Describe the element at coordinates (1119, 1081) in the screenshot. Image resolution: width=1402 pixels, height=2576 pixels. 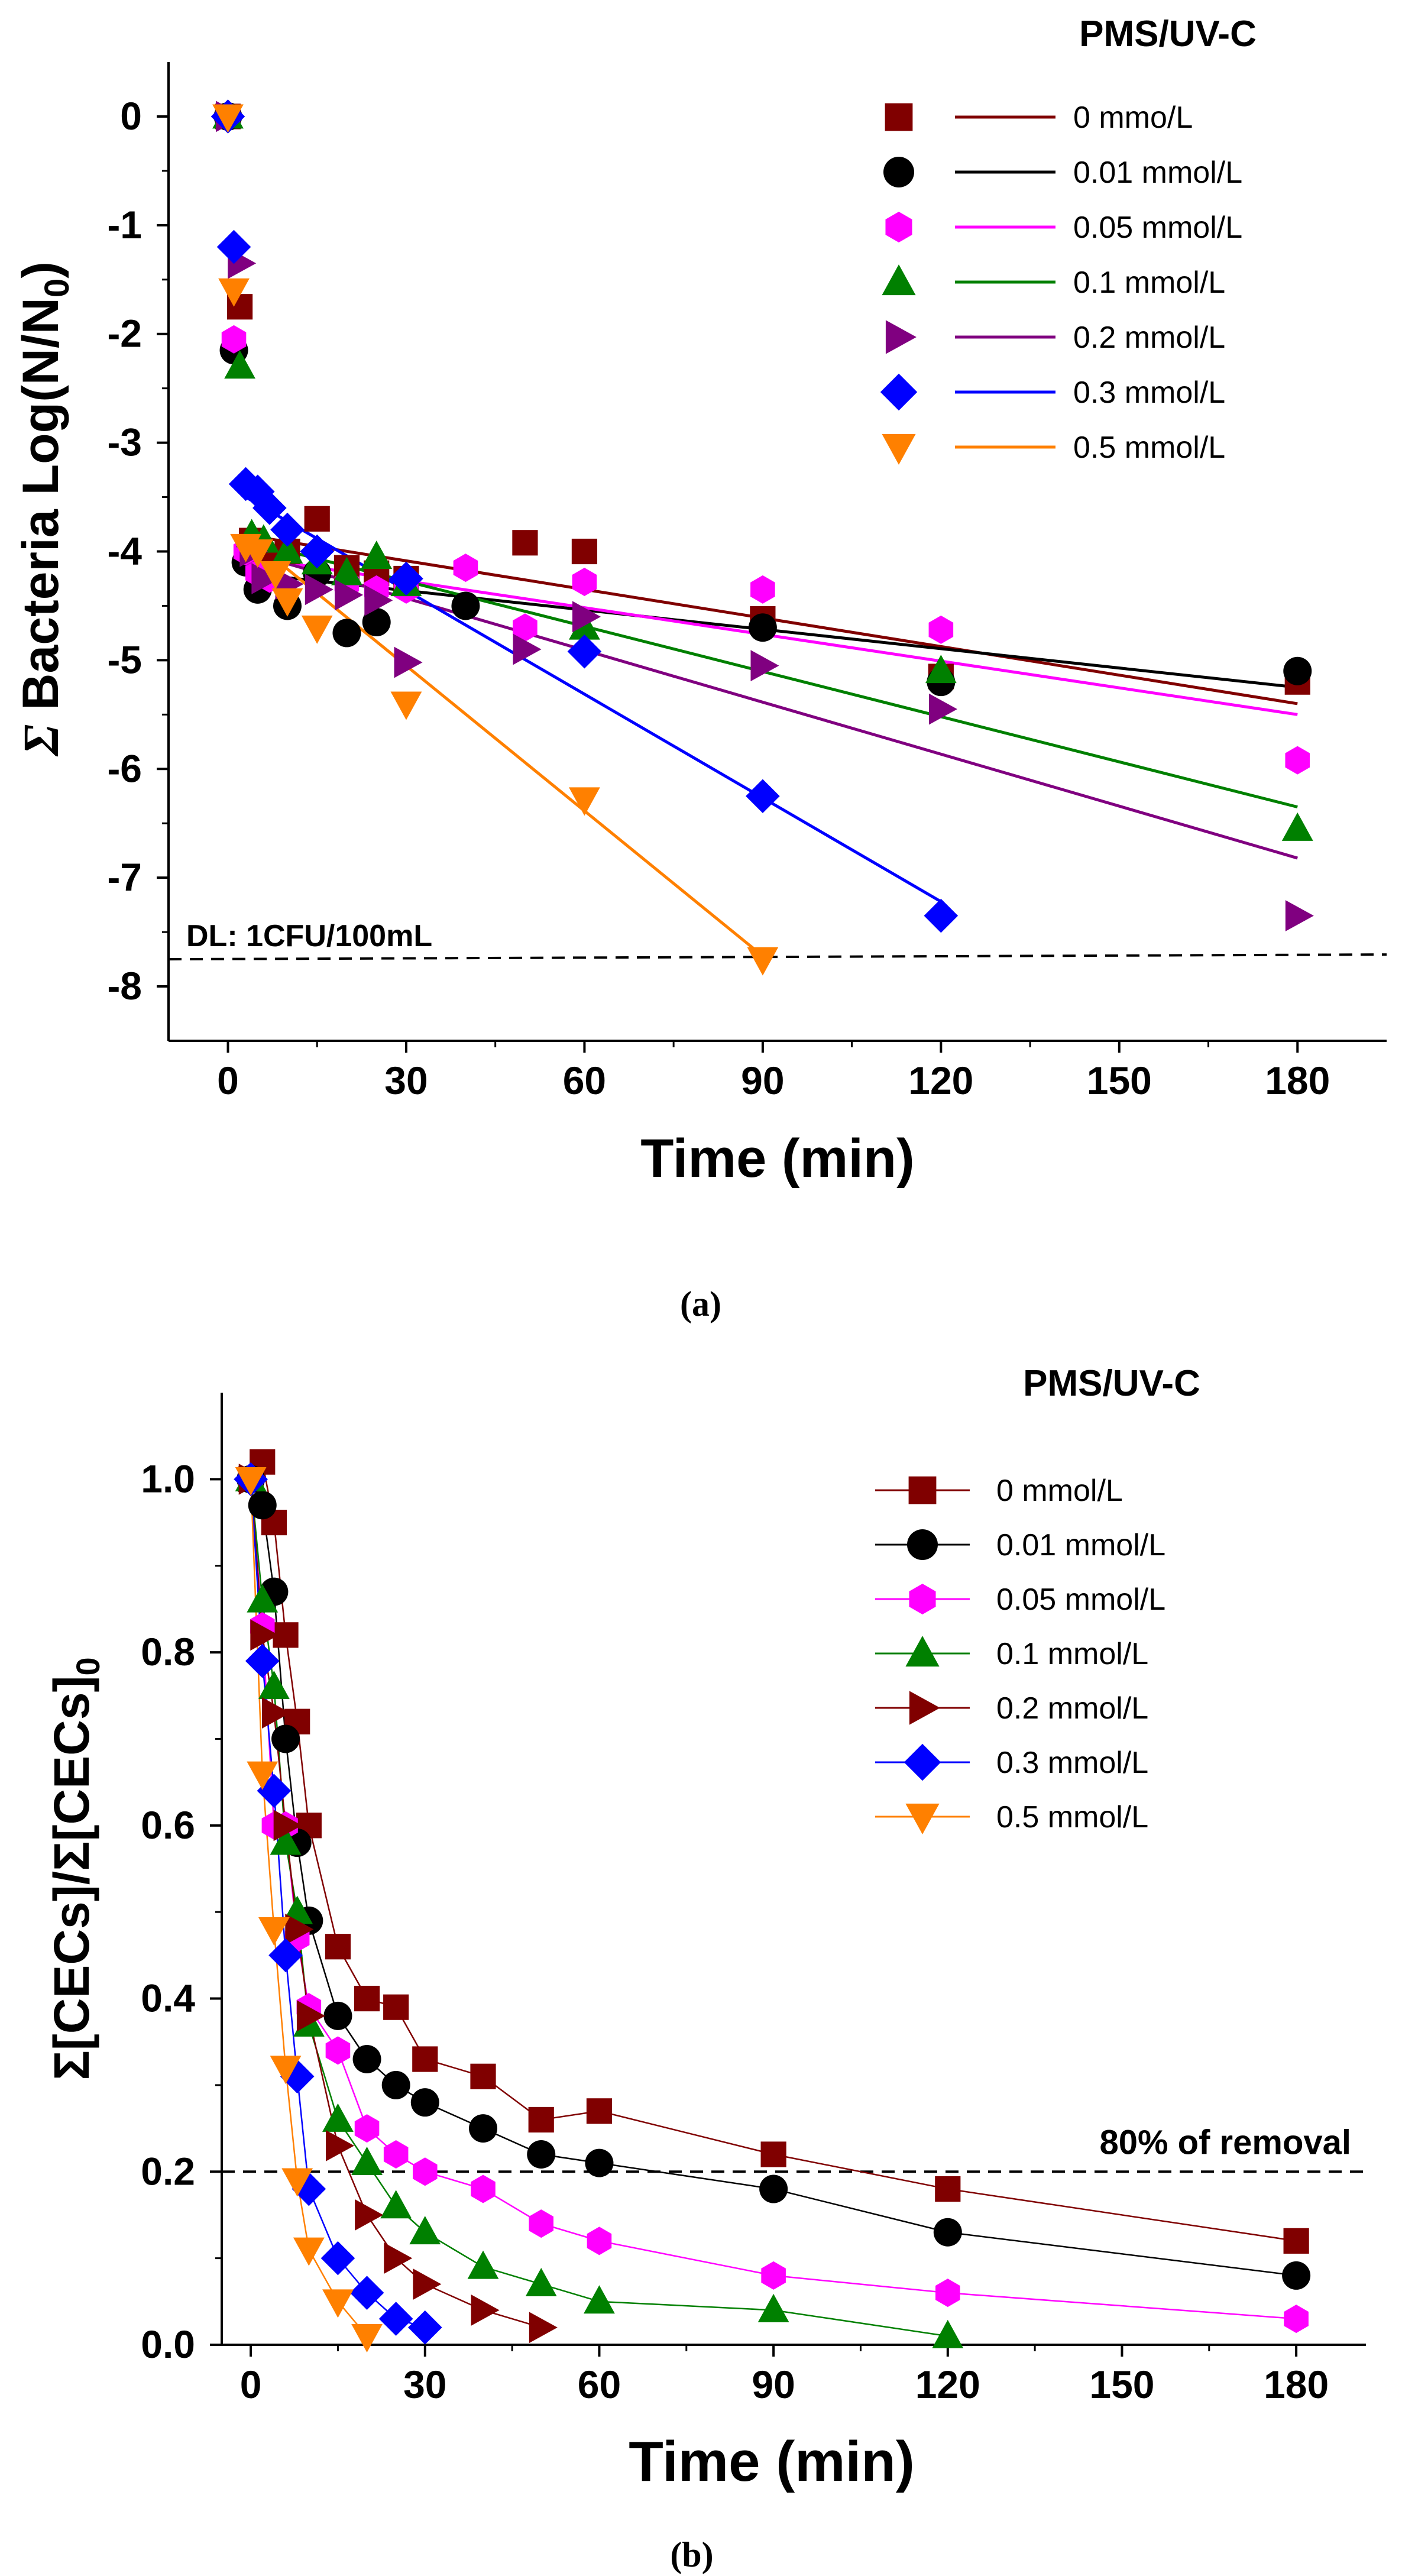
I see `panel-a-x-tick-label: 150` at that location.